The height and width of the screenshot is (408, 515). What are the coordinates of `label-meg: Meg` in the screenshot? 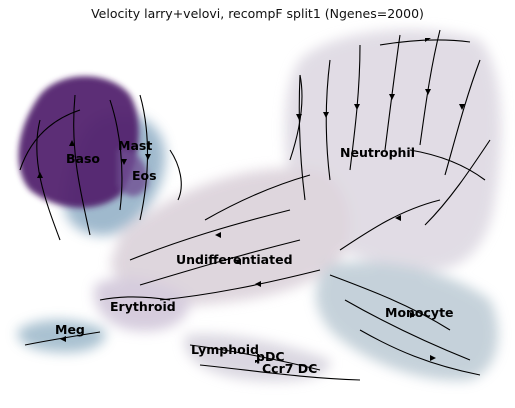 It's located at (70, 329).